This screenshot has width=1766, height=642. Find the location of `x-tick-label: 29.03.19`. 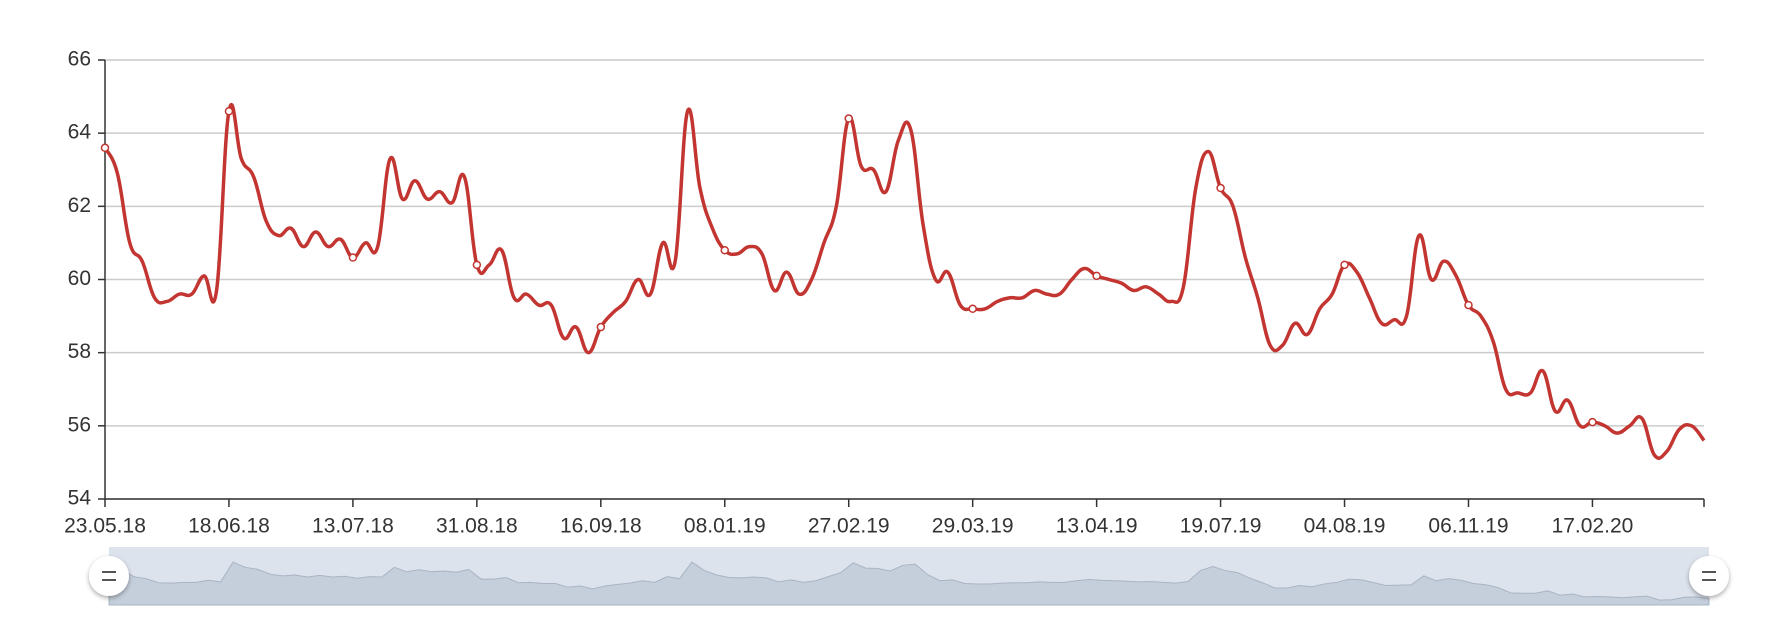

x-tick-label: 29.03.19 is located at coordinates (973, 526).